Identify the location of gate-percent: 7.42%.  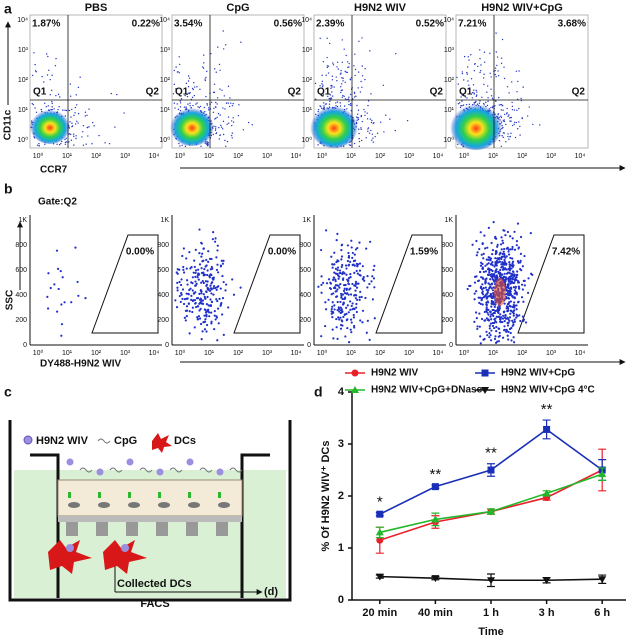
(566, 252).